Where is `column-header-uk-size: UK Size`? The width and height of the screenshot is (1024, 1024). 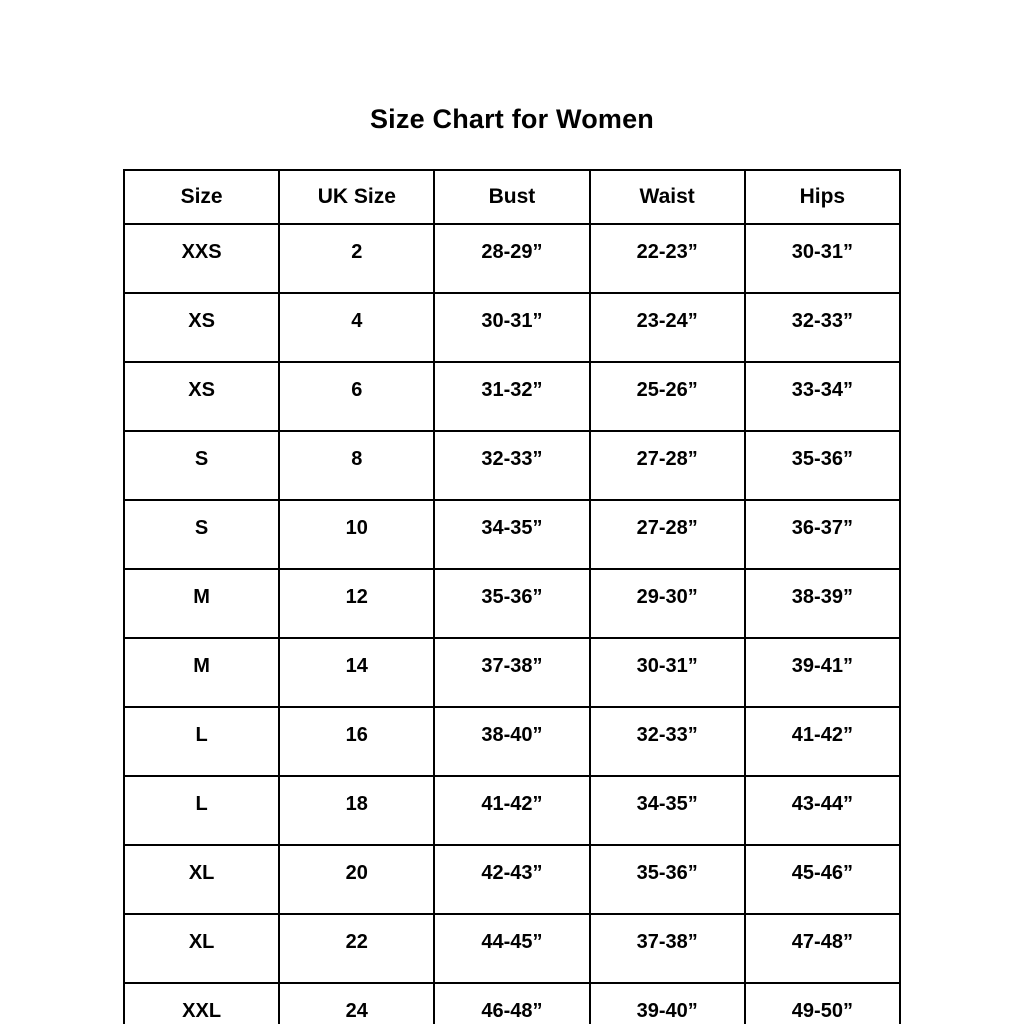 column-header-uk-size: UK Size is located at coordinates (357, 197).